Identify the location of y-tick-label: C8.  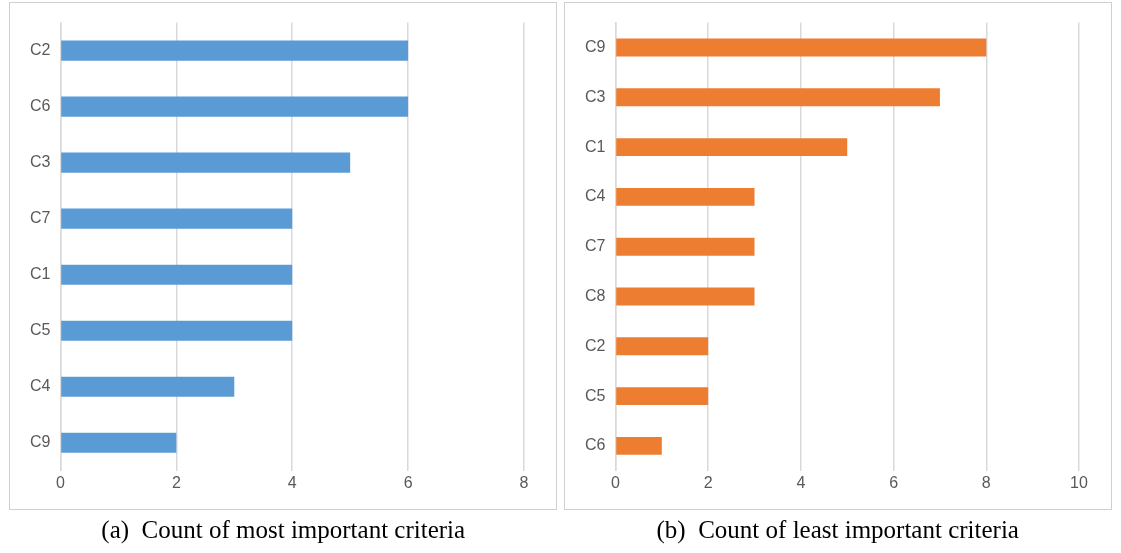
(595, 295).